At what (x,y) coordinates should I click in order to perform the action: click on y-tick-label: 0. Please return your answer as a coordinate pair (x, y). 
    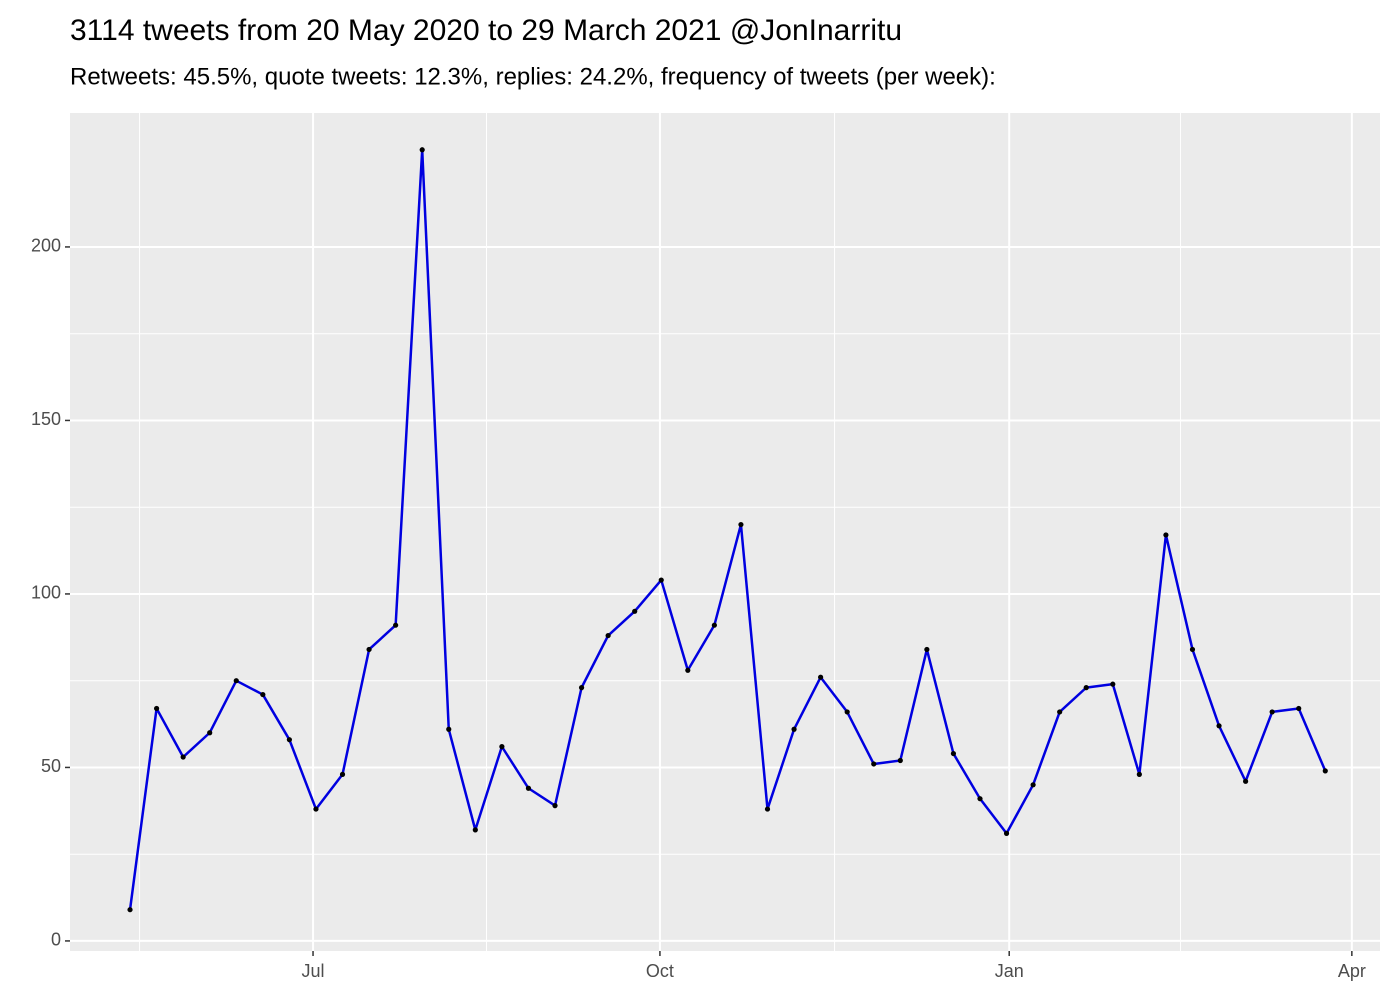
    Looking at the image, I should click on (56, 940).